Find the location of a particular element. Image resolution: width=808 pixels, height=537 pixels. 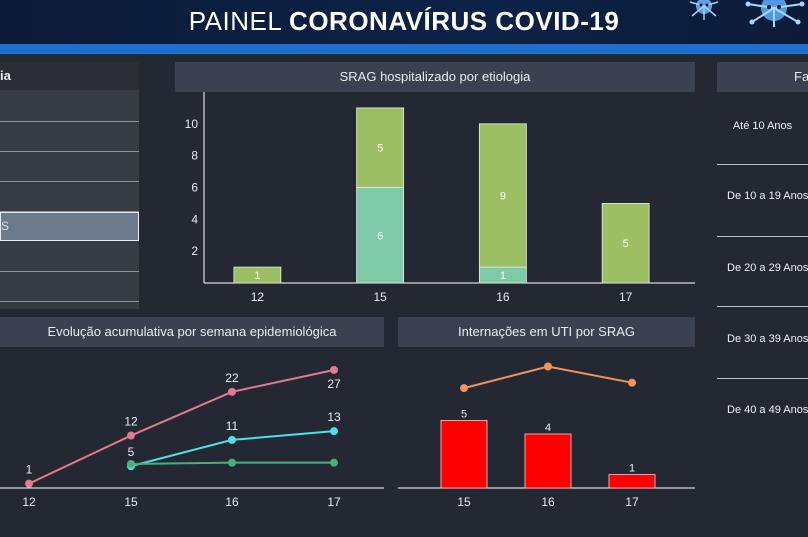

series-line is located at coordinates (181, 427).